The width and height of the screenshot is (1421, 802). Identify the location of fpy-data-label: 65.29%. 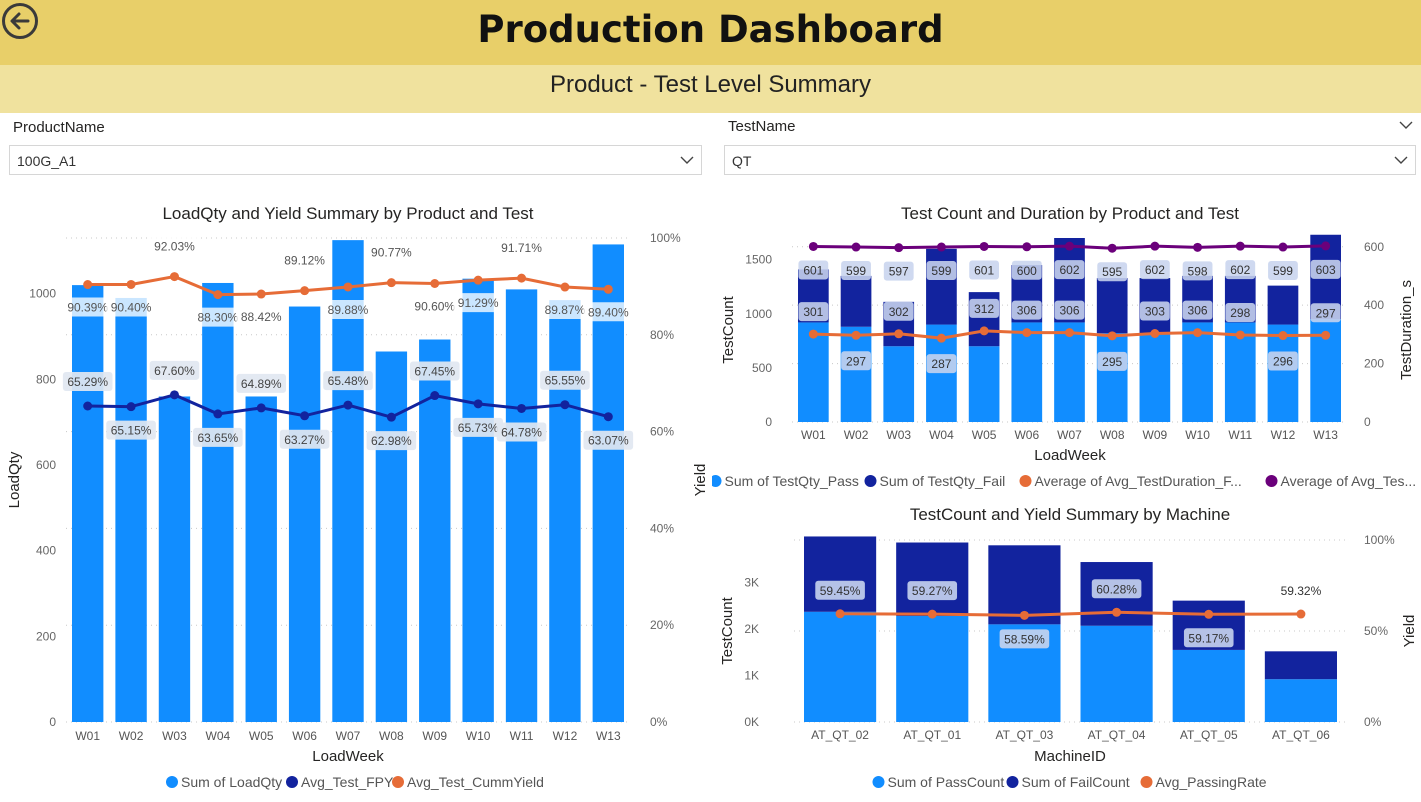
(87, 382).